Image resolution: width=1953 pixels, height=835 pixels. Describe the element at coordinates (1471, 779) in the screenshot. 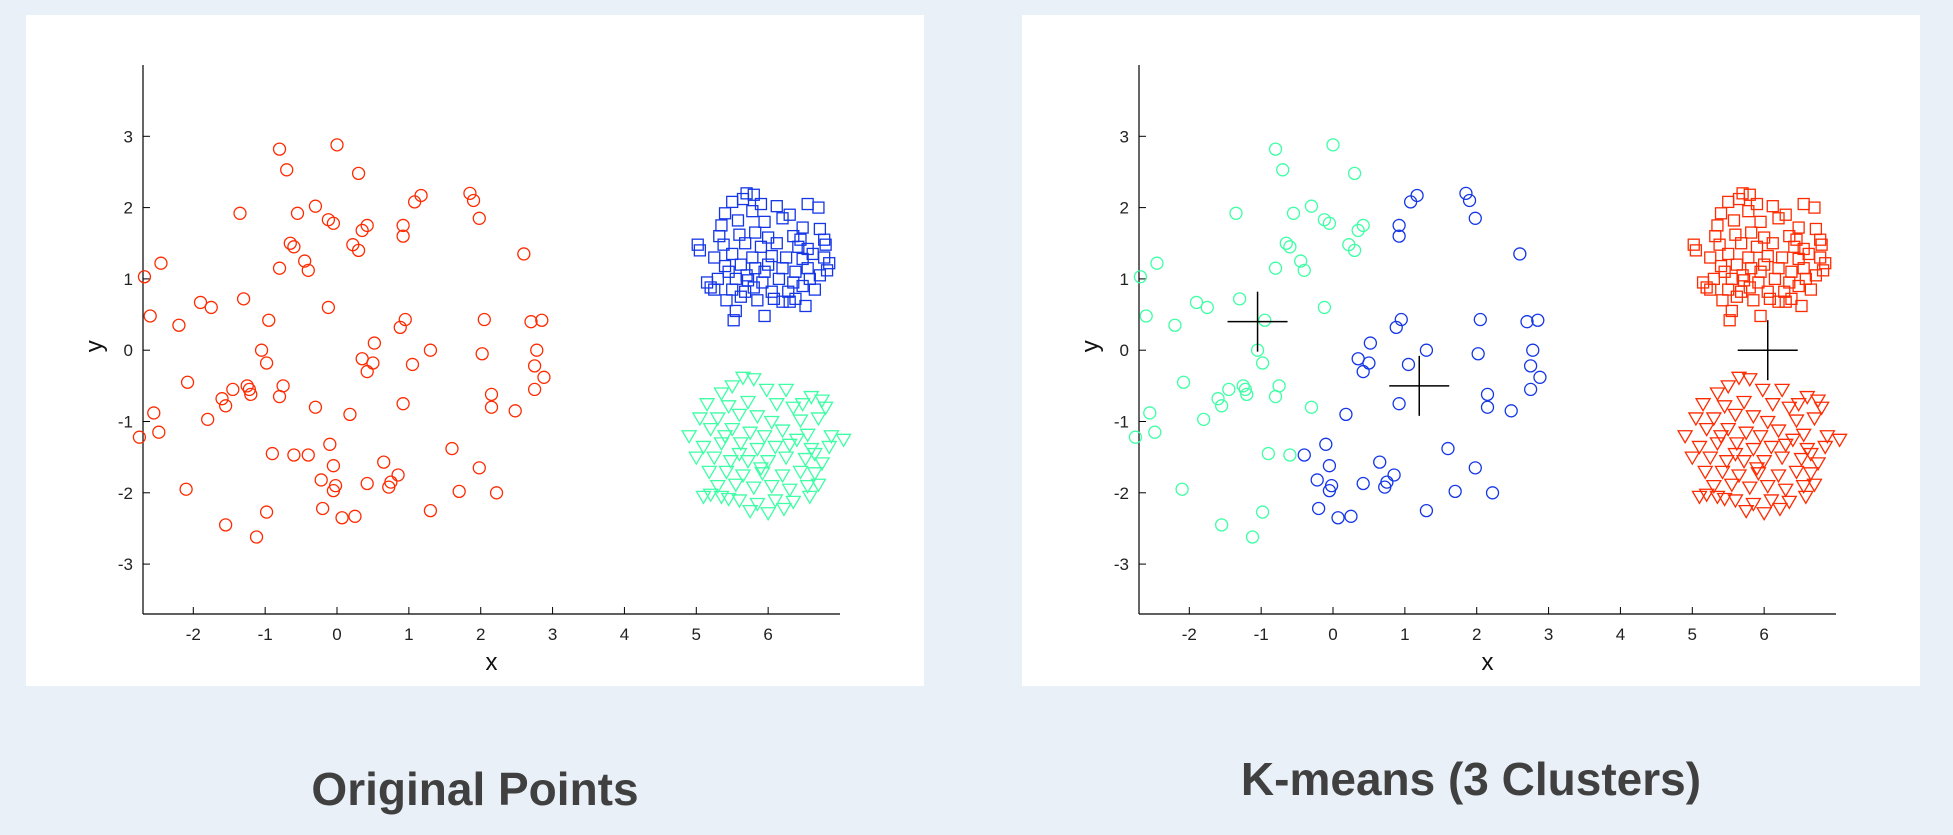

I see `caption-kmeans: K-means (3 Clusters)` at that location.